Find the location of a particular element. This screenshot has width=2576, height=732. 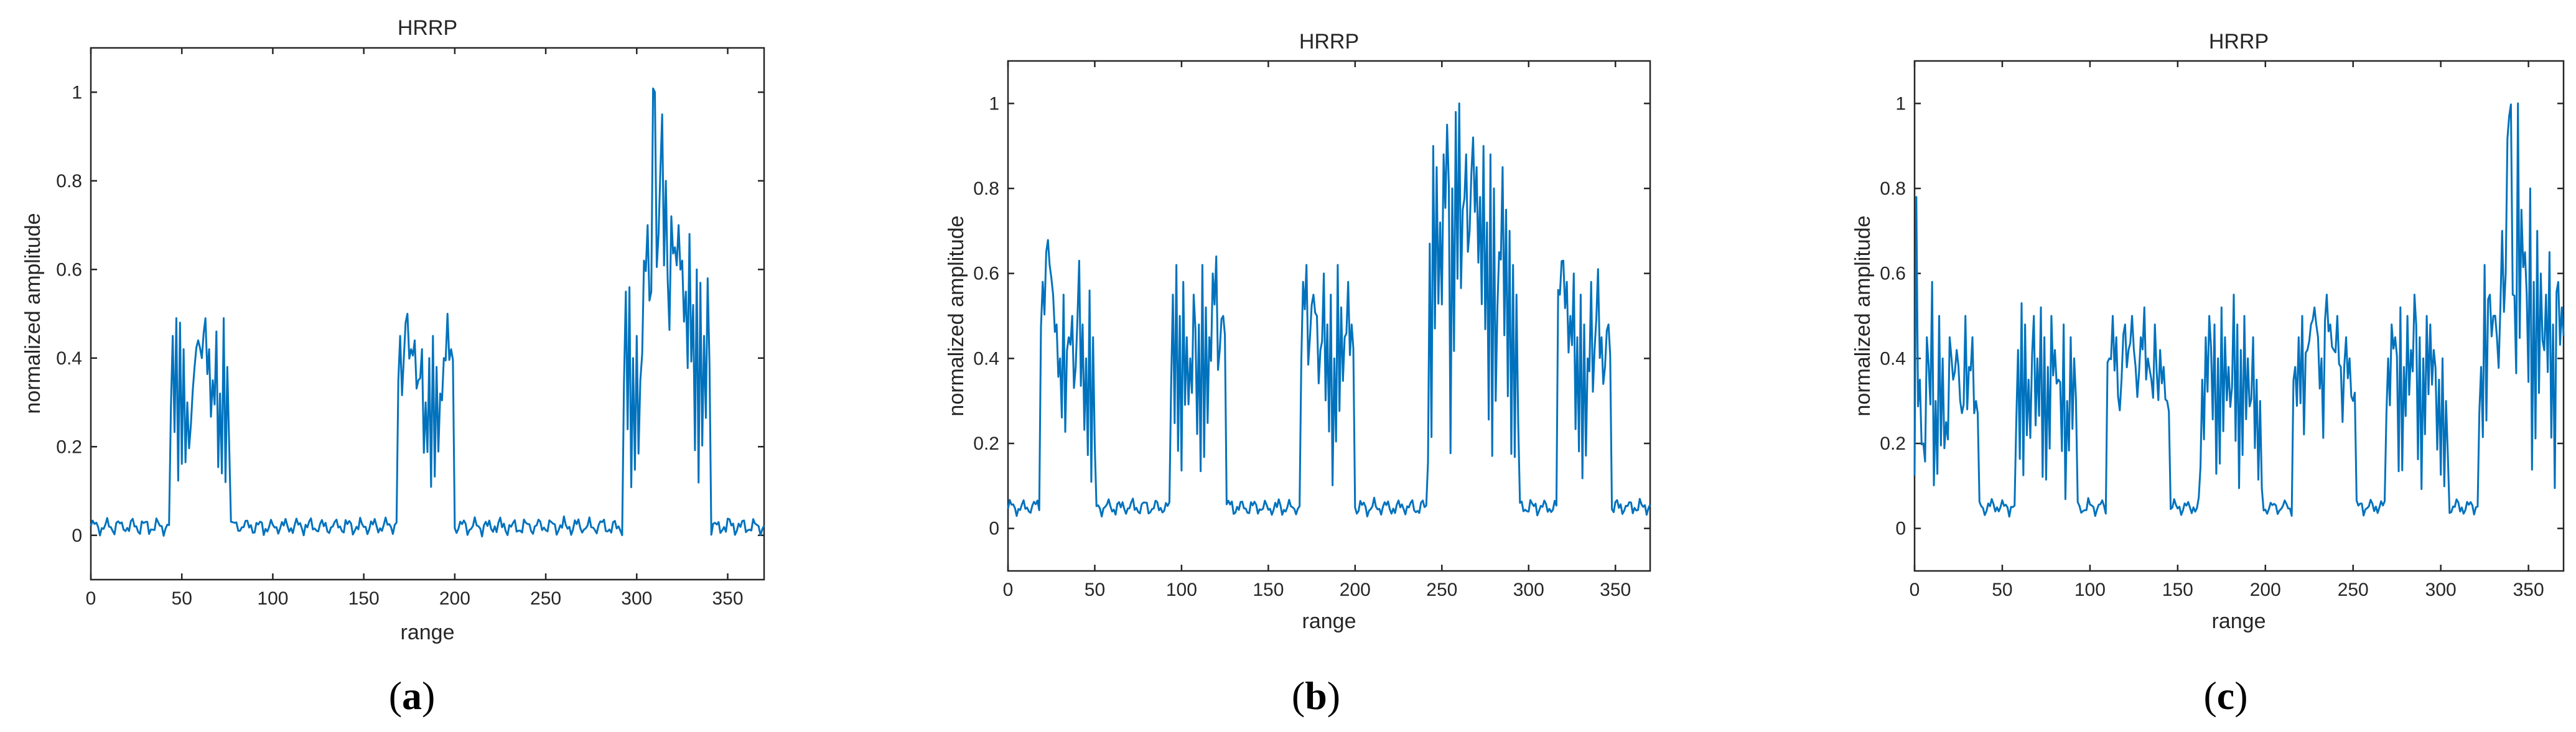

caption-letter: b is located at coordinates (1316, 696).